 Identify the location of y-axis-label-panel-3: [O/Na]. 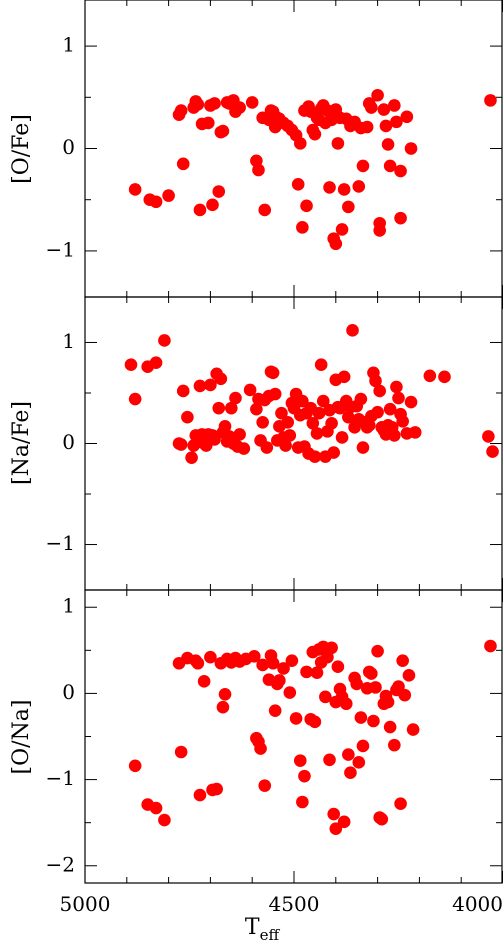
(21, 737).